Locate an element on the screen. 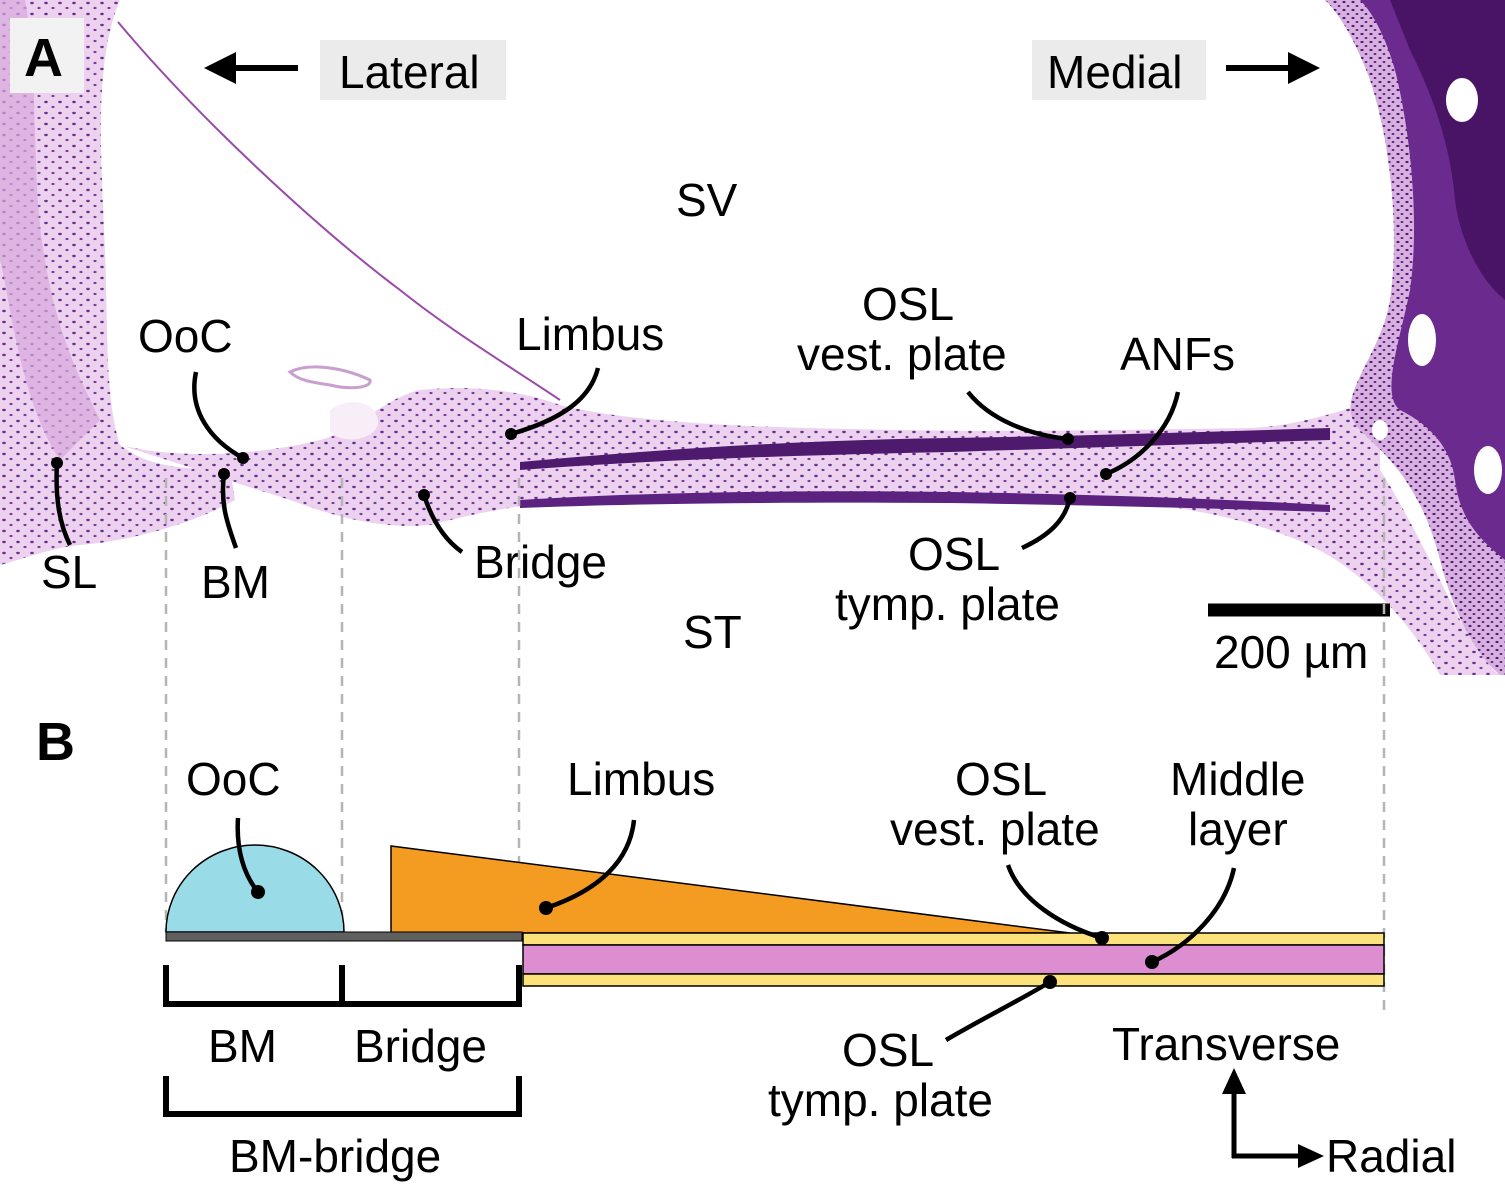  bm-label-a: BM is located at coordinates (235, 582).